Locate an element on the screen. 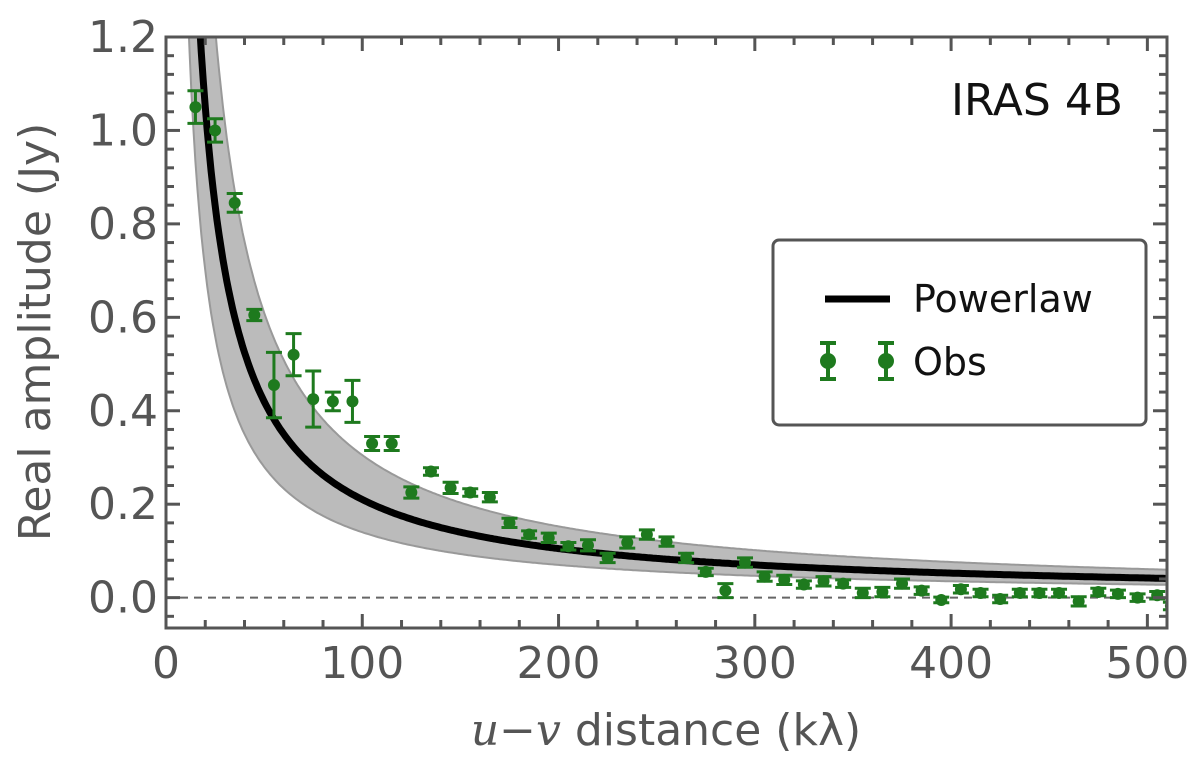 The image size is (1200, 764). legend-box is located at coordinates (959, 332).